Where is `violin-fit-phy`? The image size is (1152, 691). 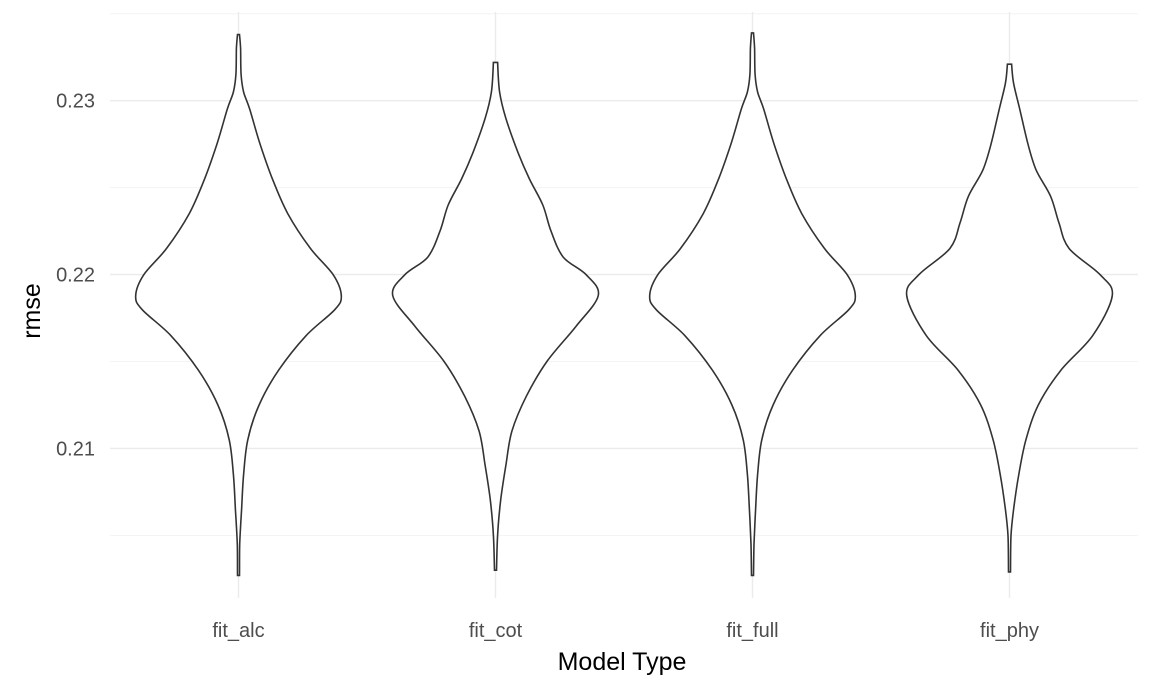
violin-fit-phy is located at coordinates (1009, 318).